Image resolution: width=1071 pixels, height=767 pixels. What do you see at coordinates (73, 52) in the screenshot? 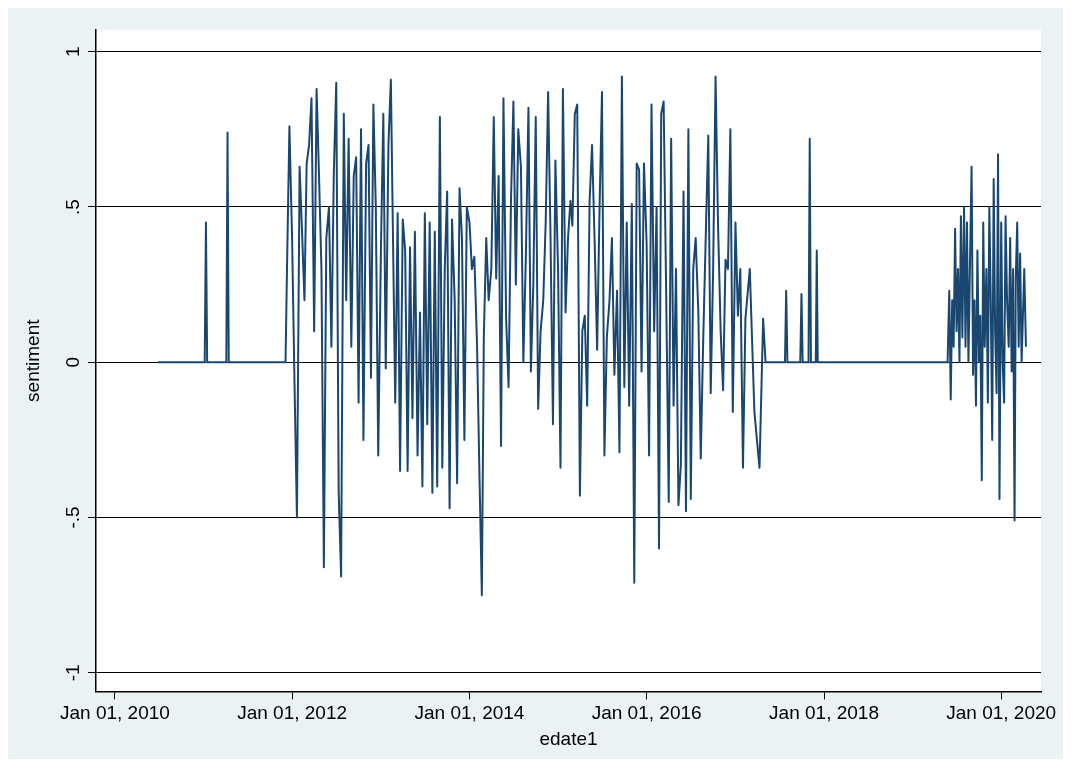
I see `y-tick-label: 1` at bounding box center [73, 52].